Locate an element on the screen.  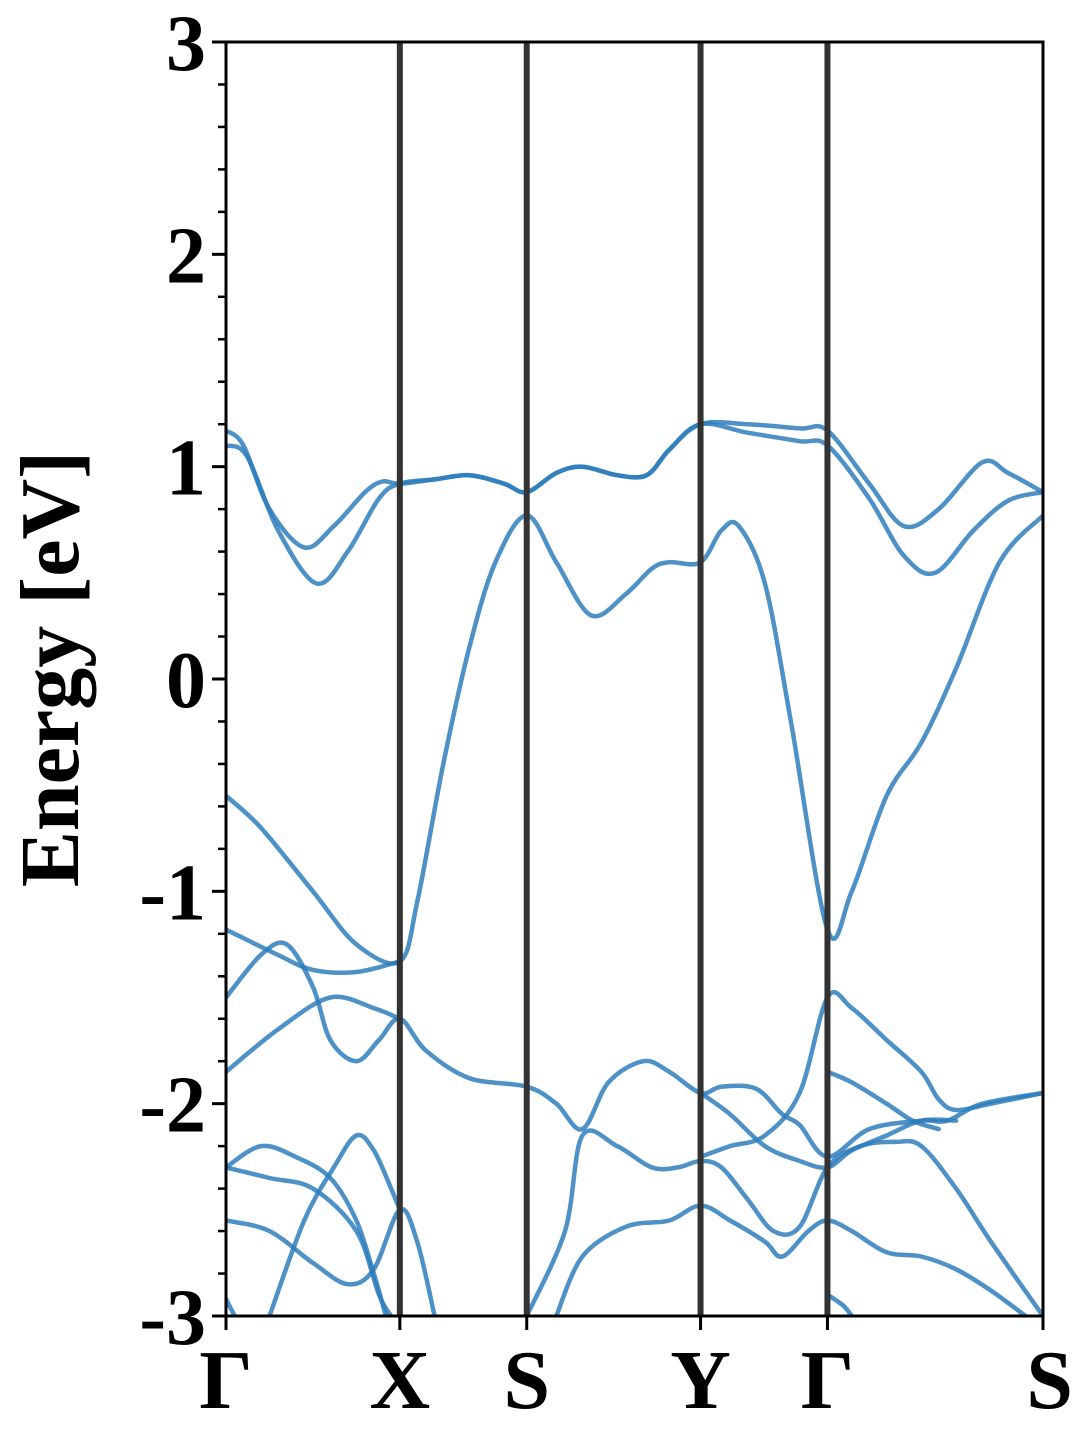
k-point-label: X is located at coordinates (399, 1380).